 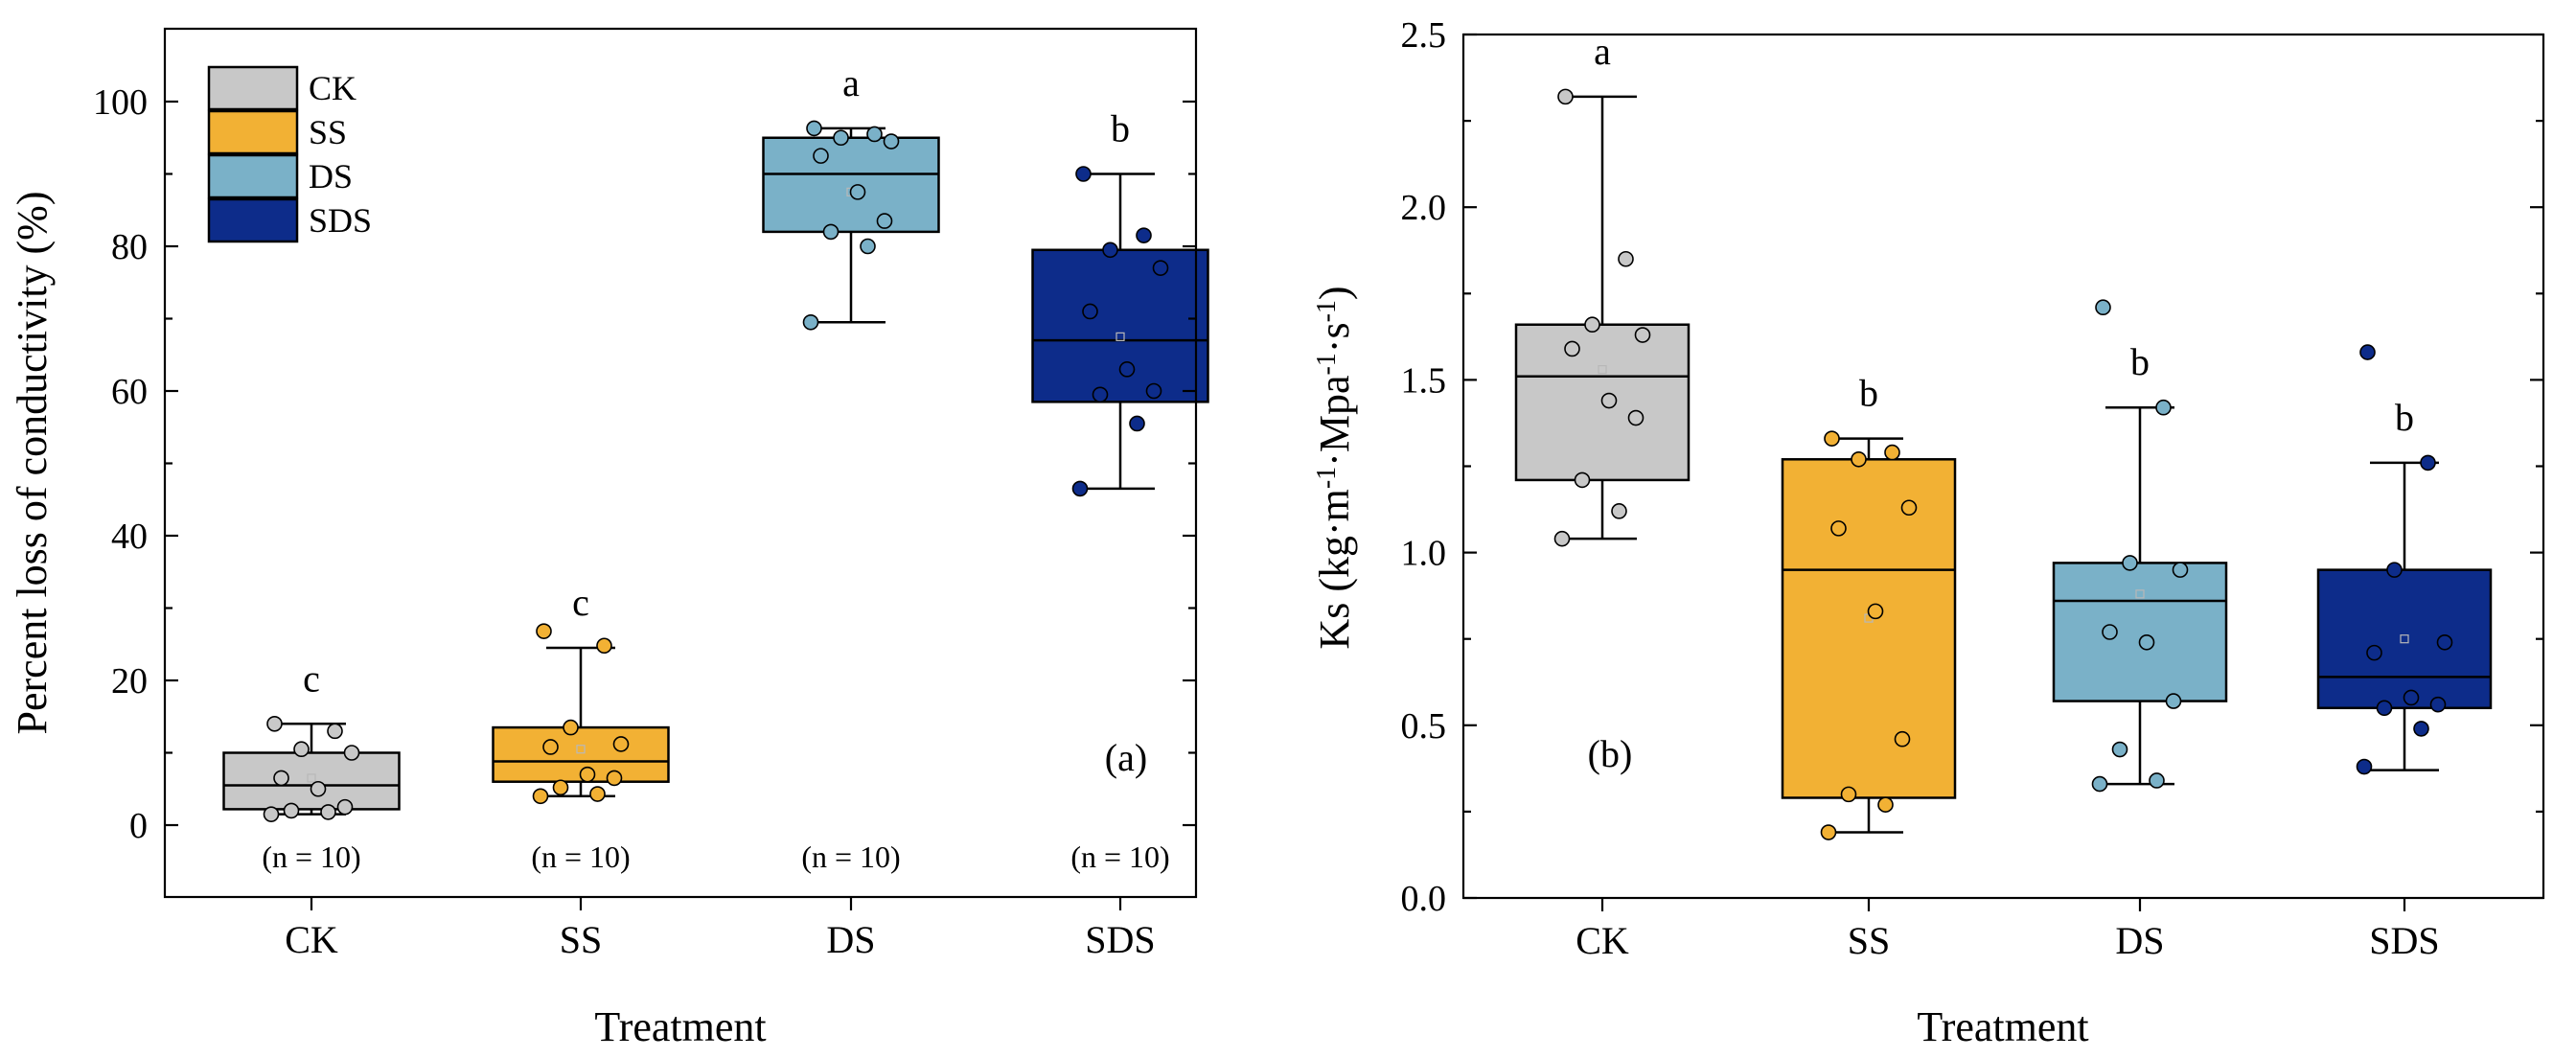 I want to click on legend-label-ss: SS, so click(x=328, y=132).